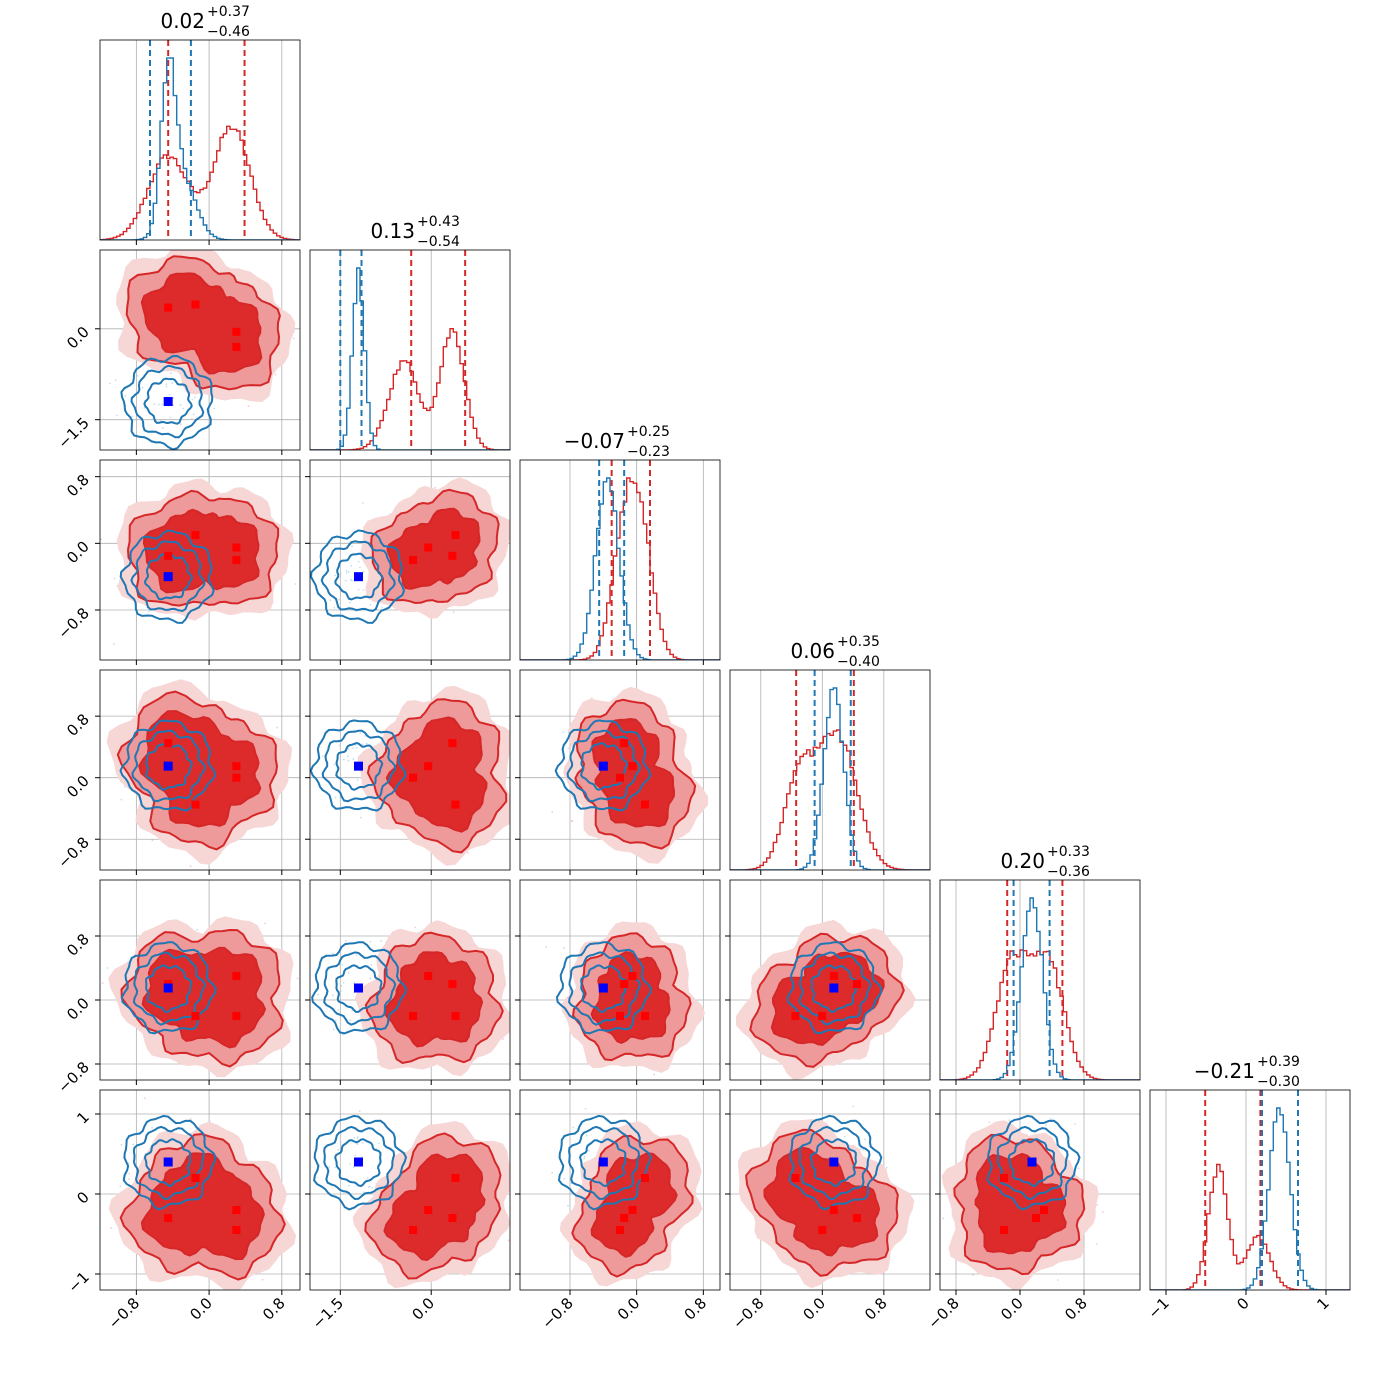 Image resolution: width=1390 pixels, height=1390 pixels. I want to click on panel-4-4: 0.20 +0.33 −0.36, so click(1040, 964).